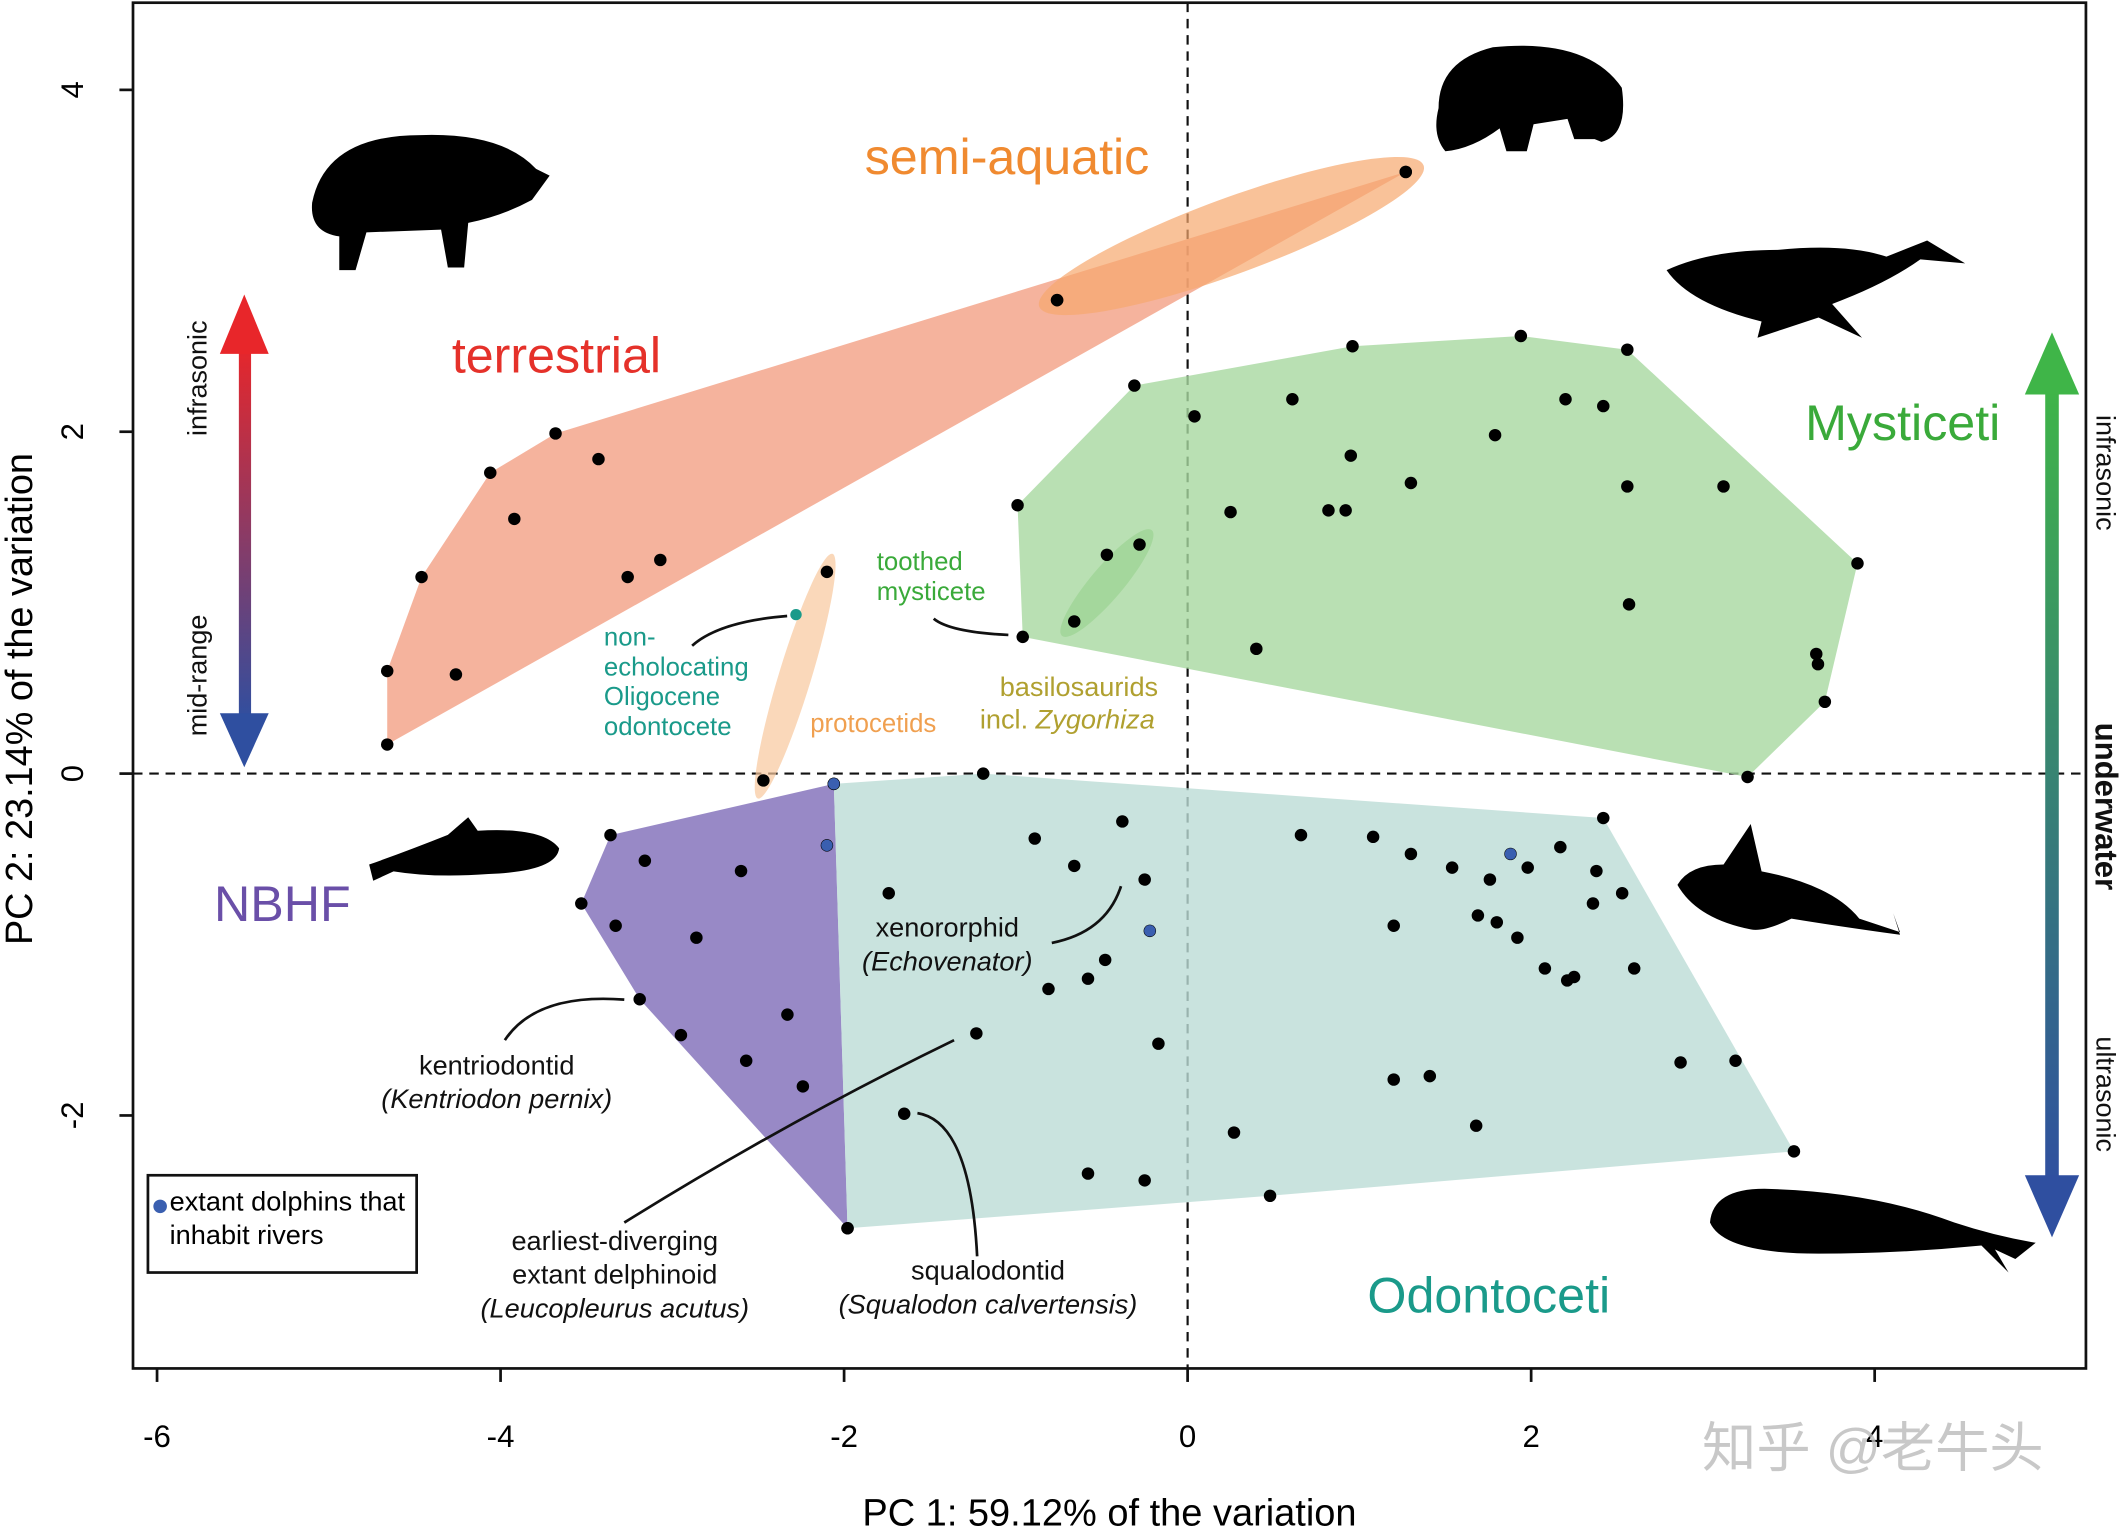 Image resolution: width=2128 pixels, height=1540 pixels. I want to click on arrow-label: underwater, so click(2105, 806).